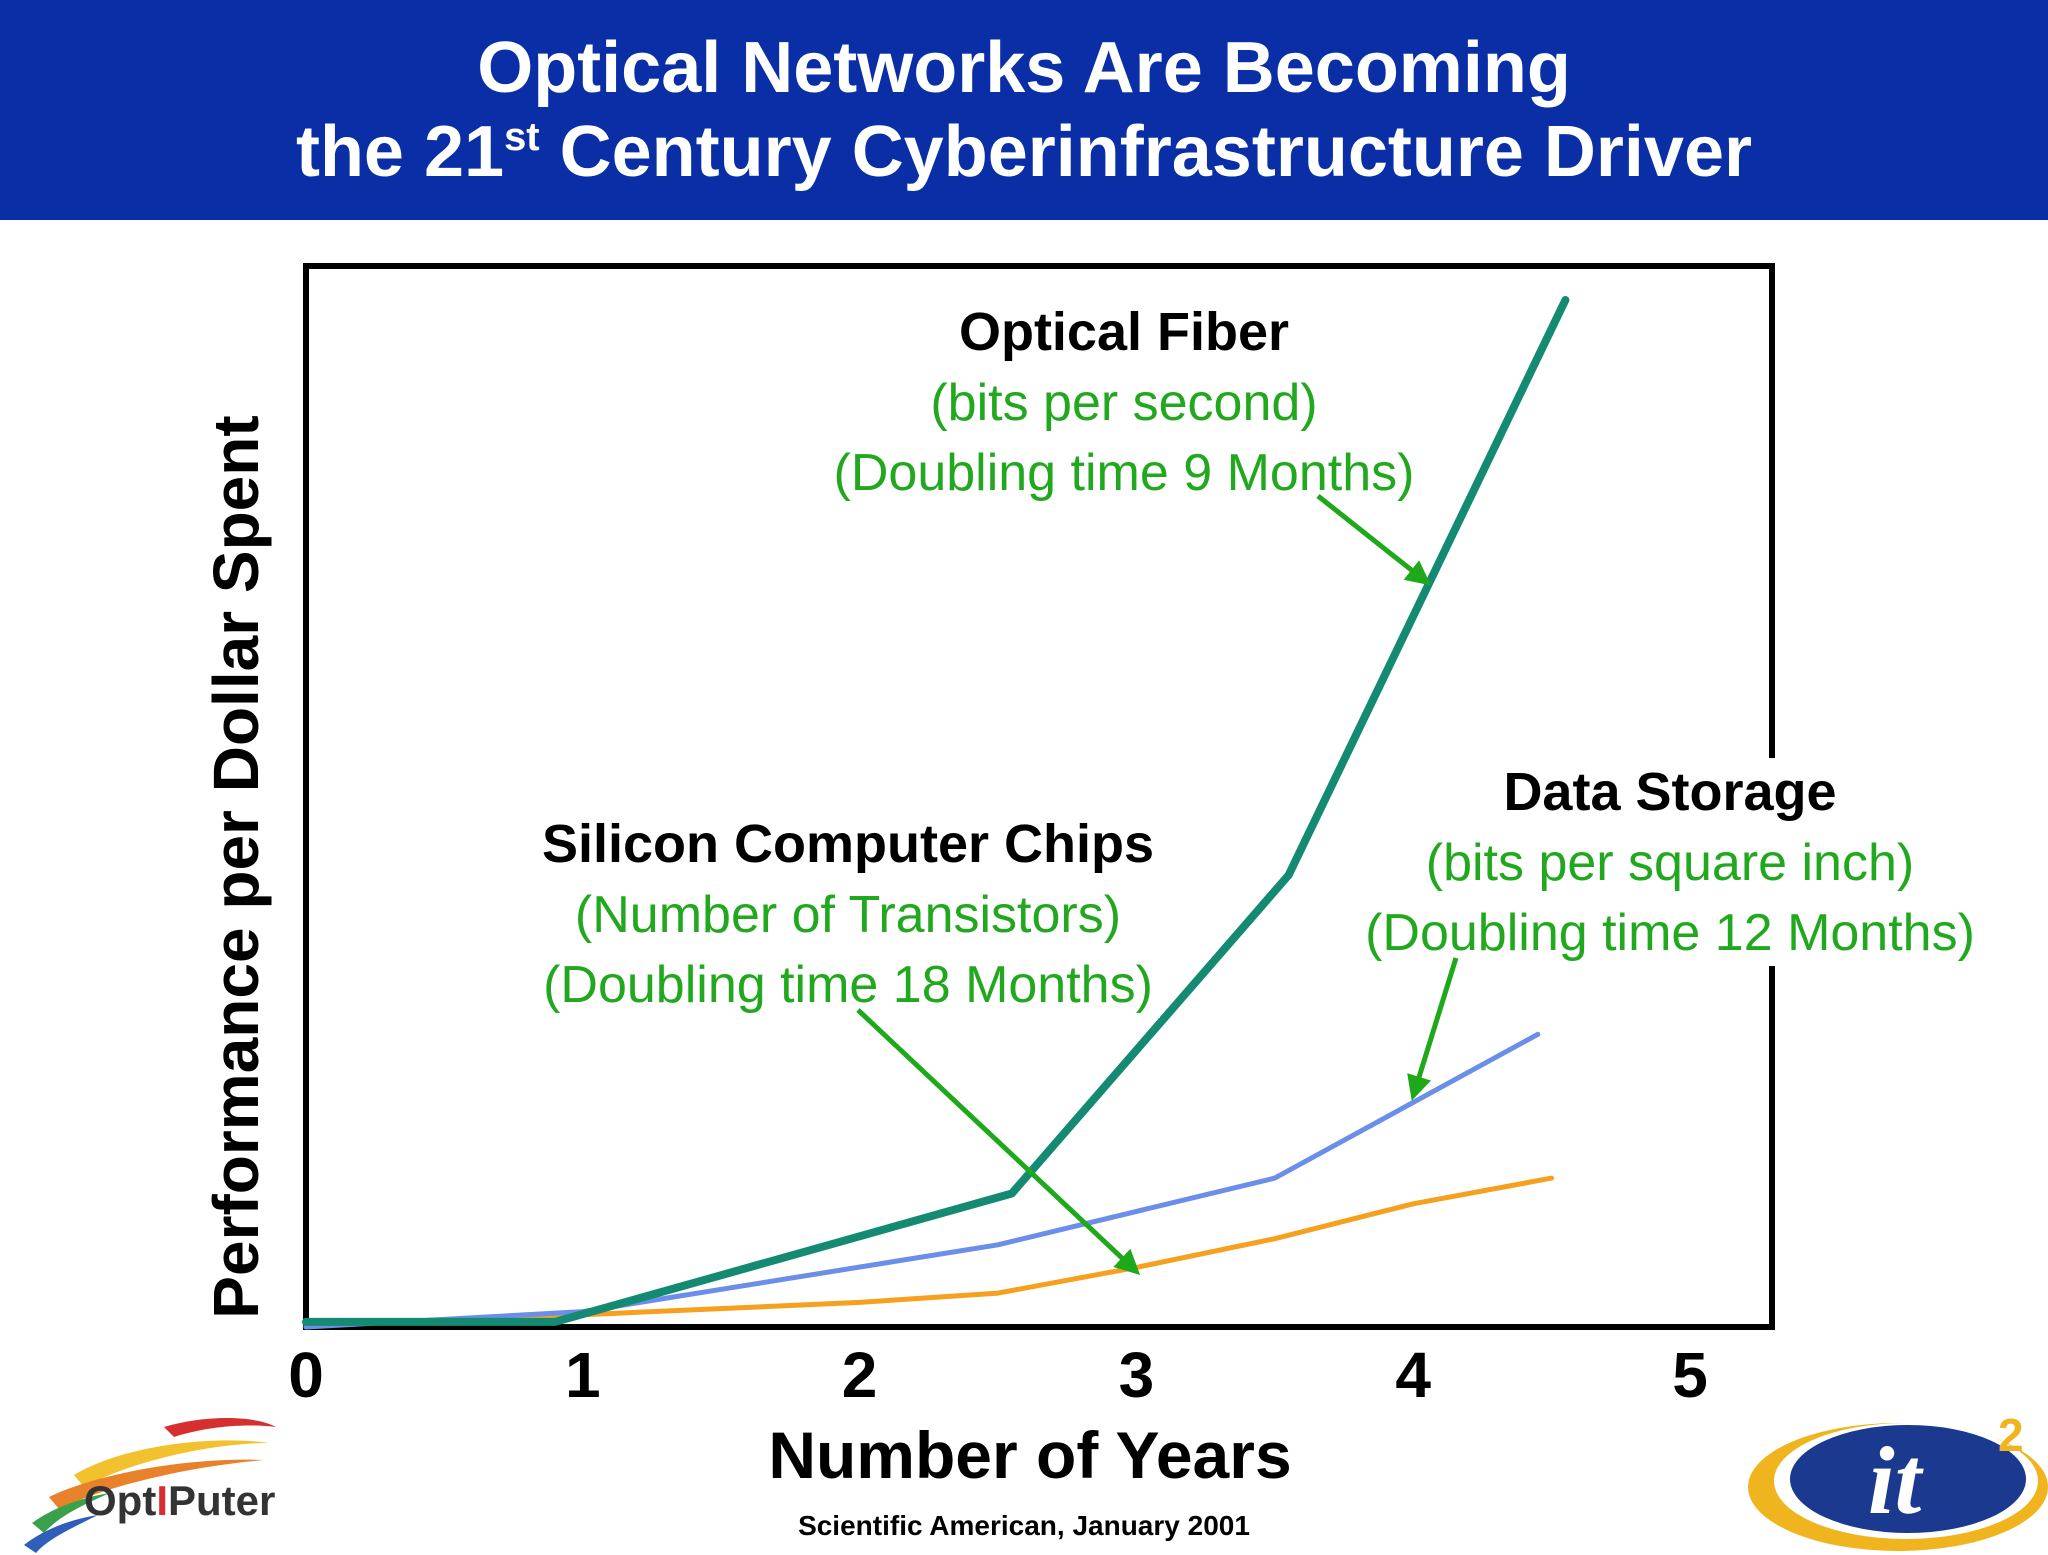 This screenshot has height=1555, width=2048. I want to click on x-tick-label-0: 0, so click(306, 1375).